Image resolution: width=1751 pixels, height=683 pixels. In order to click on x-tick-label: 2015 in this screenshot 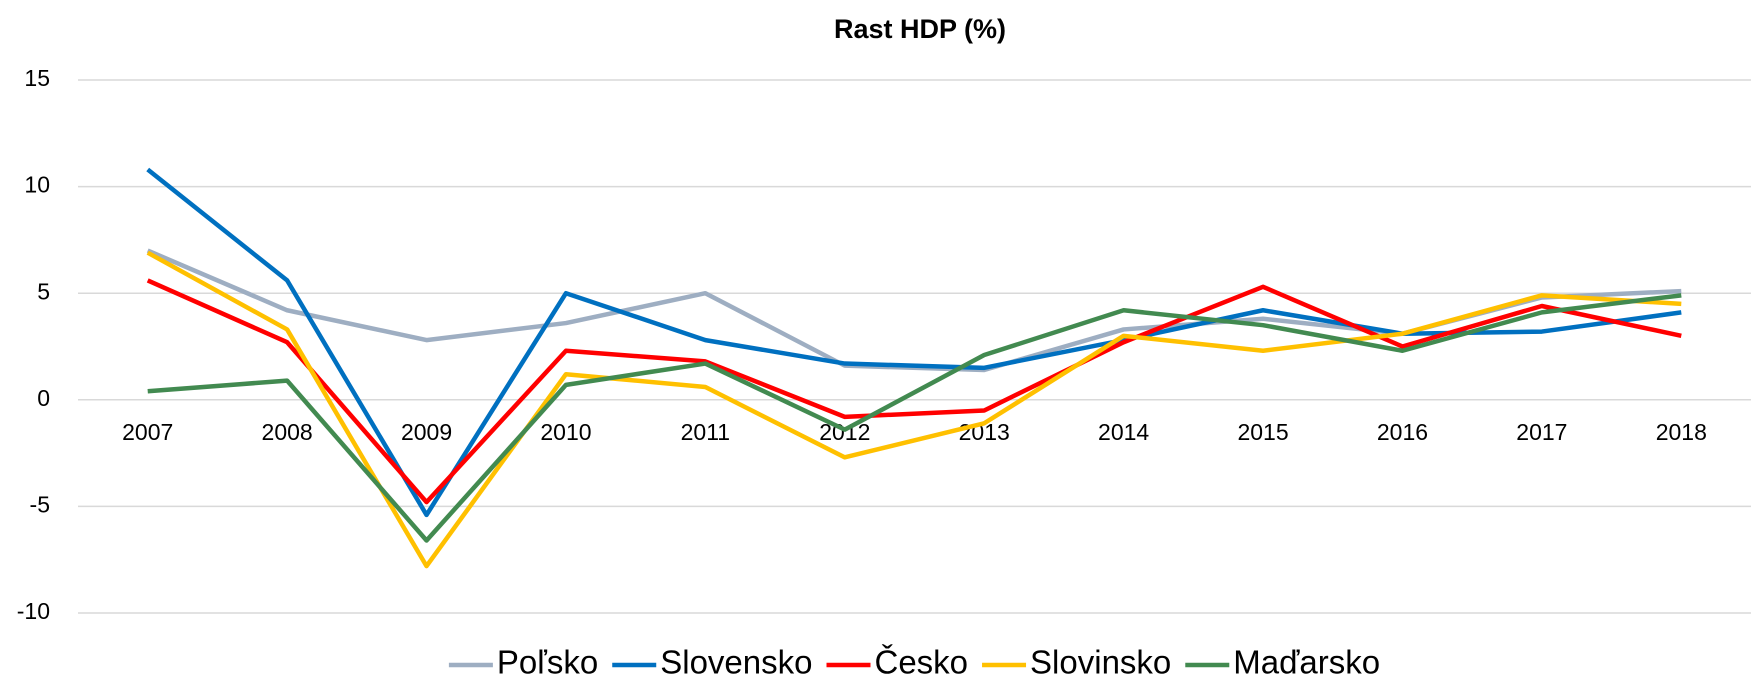, I will do `click(1262, 432)`.